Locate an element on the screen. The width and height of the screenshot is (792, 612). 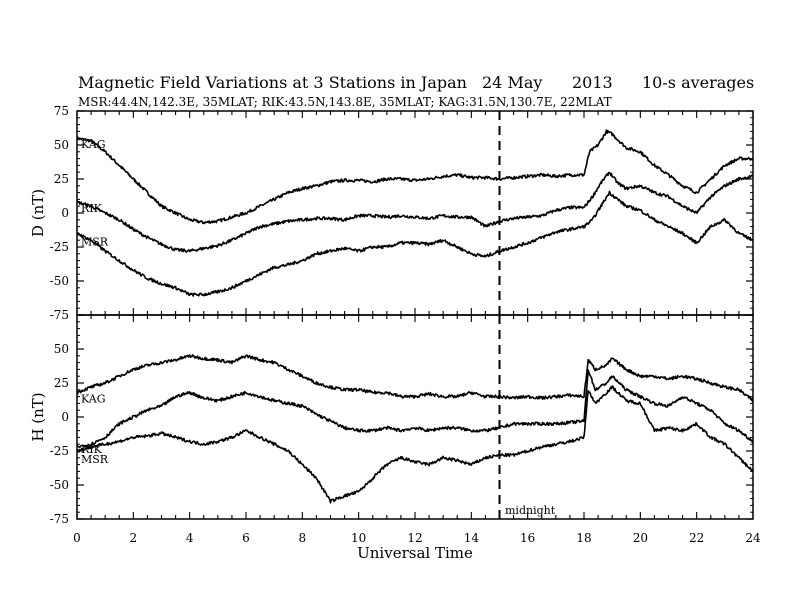
x-tick-label: 10 is located at coordinates (358, 538).